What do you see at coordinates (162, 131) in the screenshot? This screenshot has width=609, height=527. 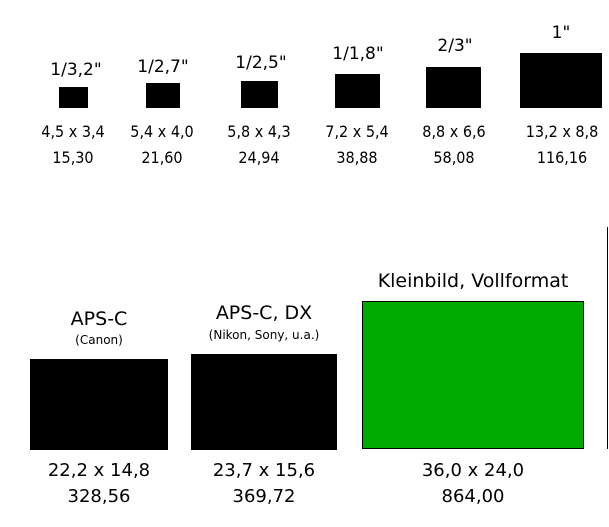 I see `sensor-dimensions-1-2-7: 5,4 x 4,0` at bounding box center [162, 131].